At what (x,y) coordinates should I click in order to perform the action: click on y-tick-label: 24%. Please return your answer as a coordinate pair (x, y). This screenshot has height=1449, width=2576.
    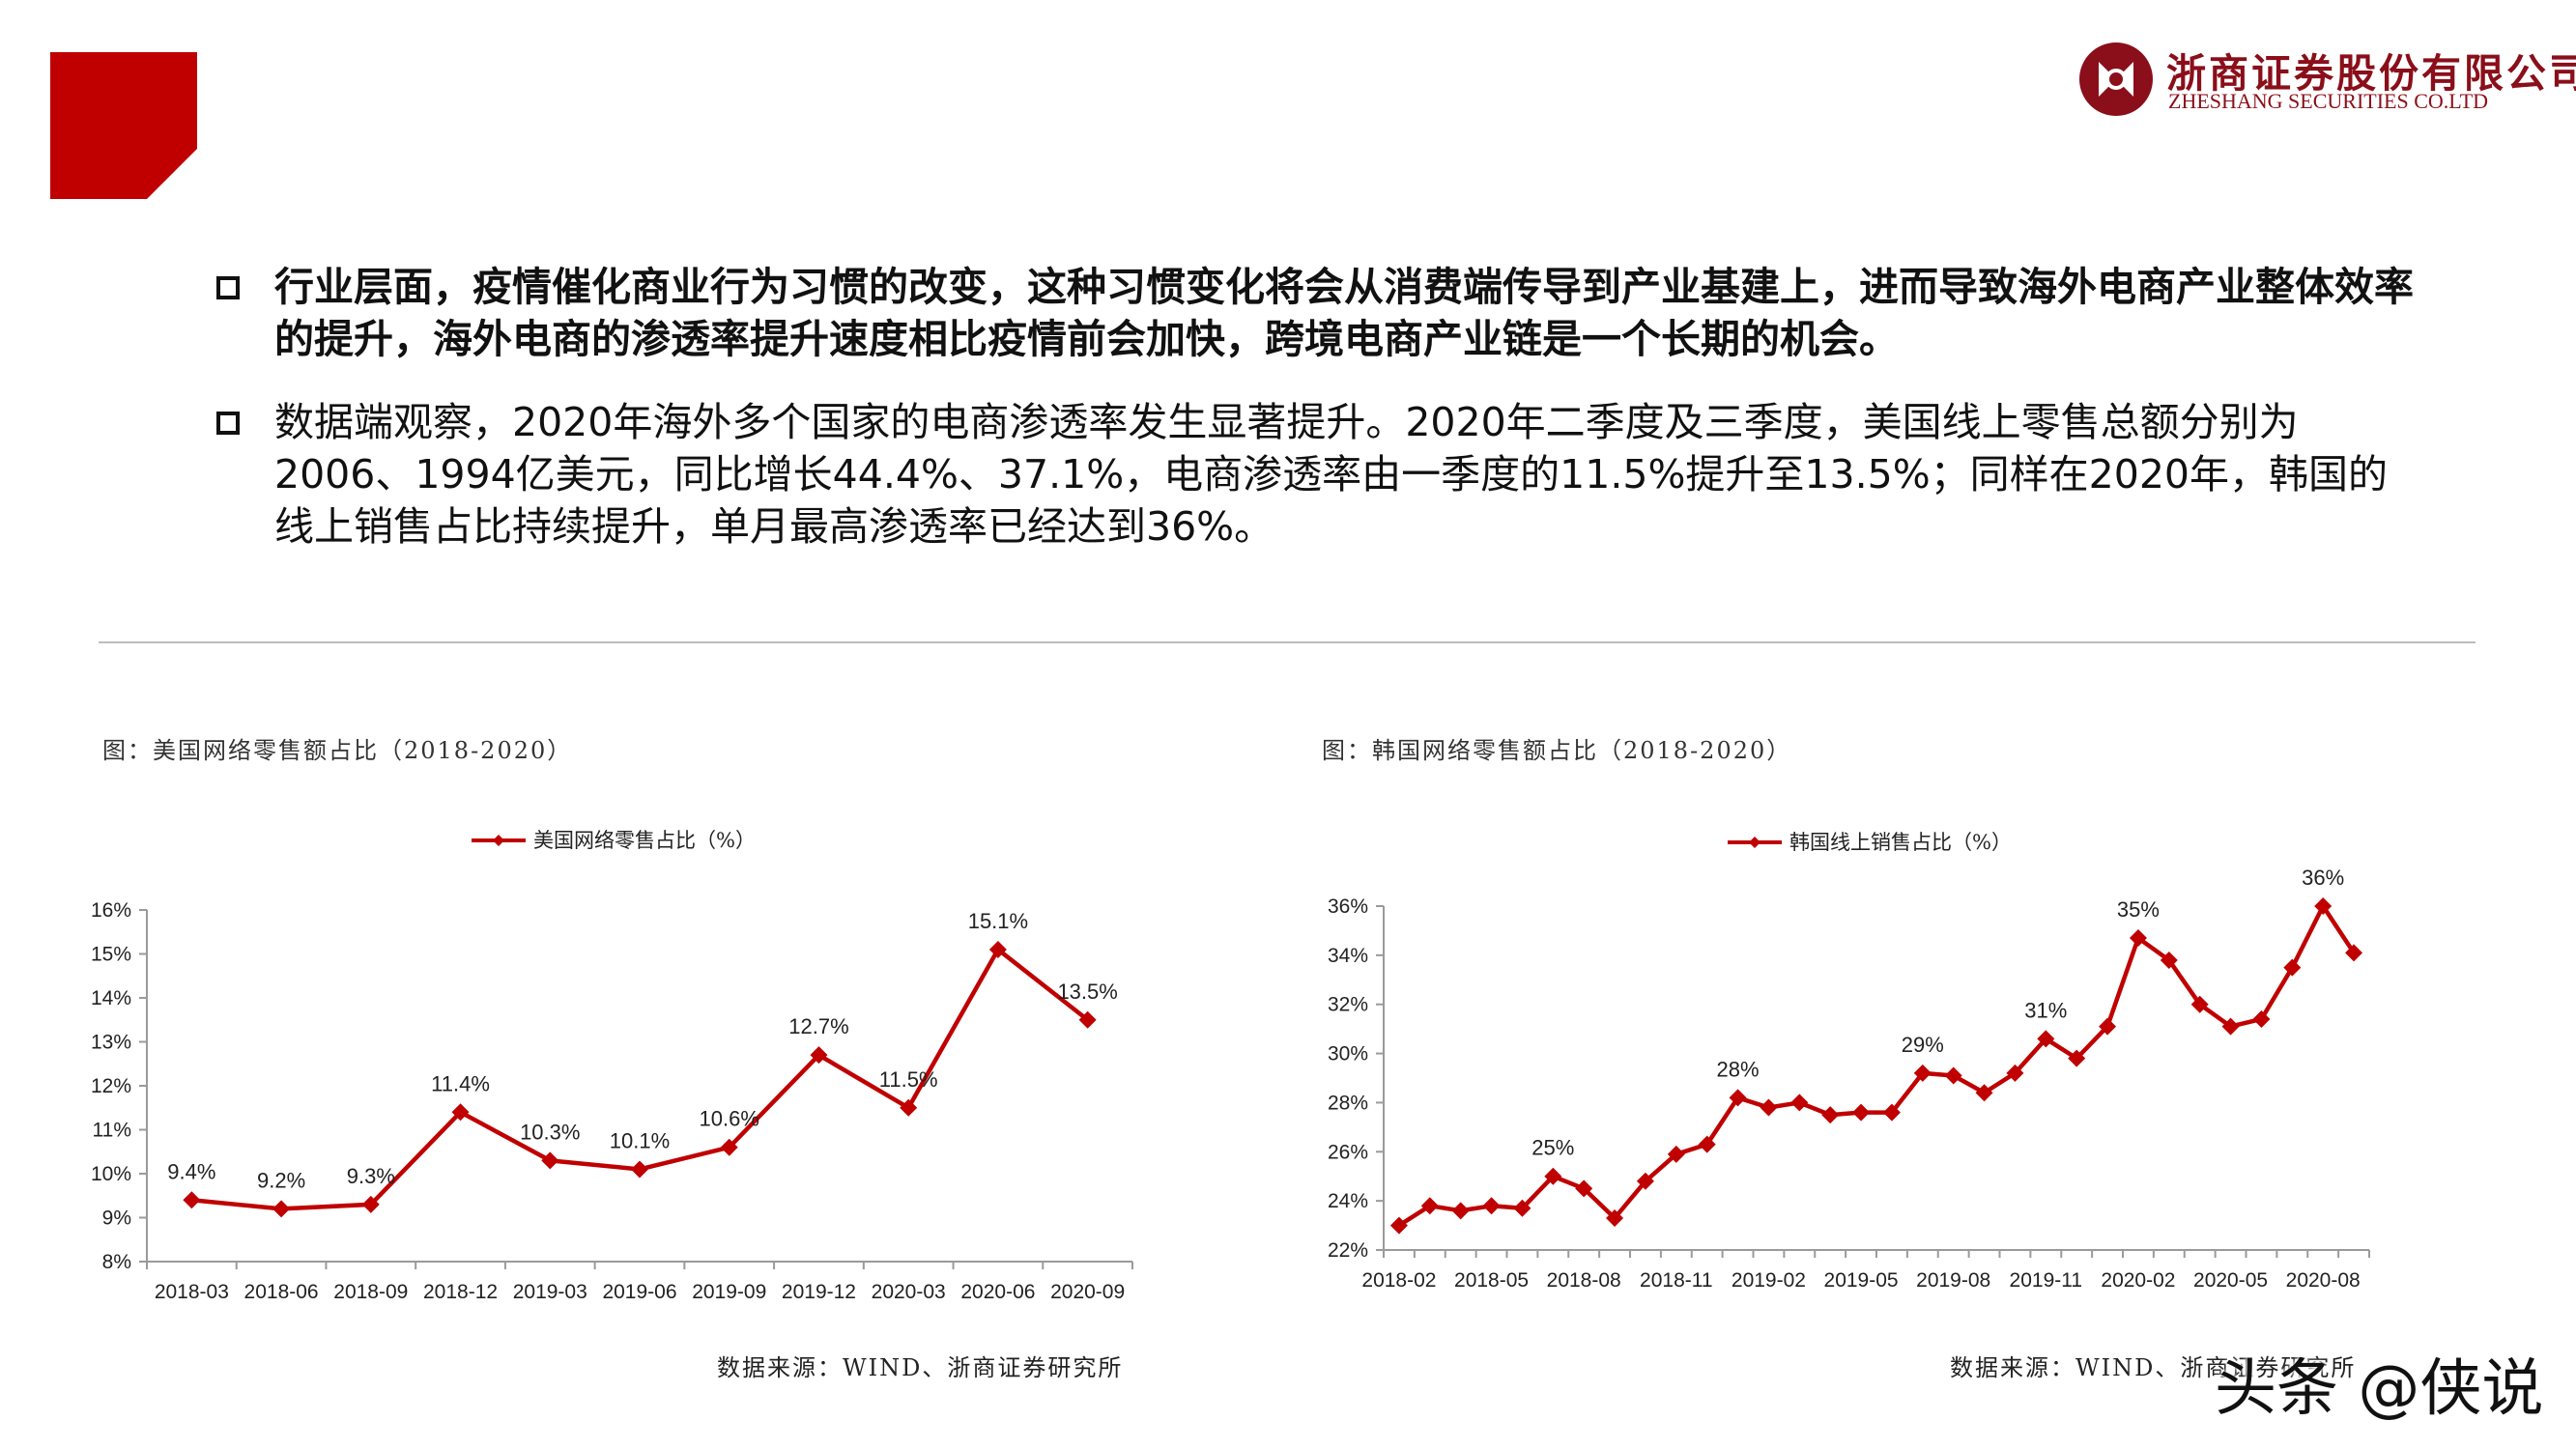
    Looking at the image, I should click on (1348, 1201).